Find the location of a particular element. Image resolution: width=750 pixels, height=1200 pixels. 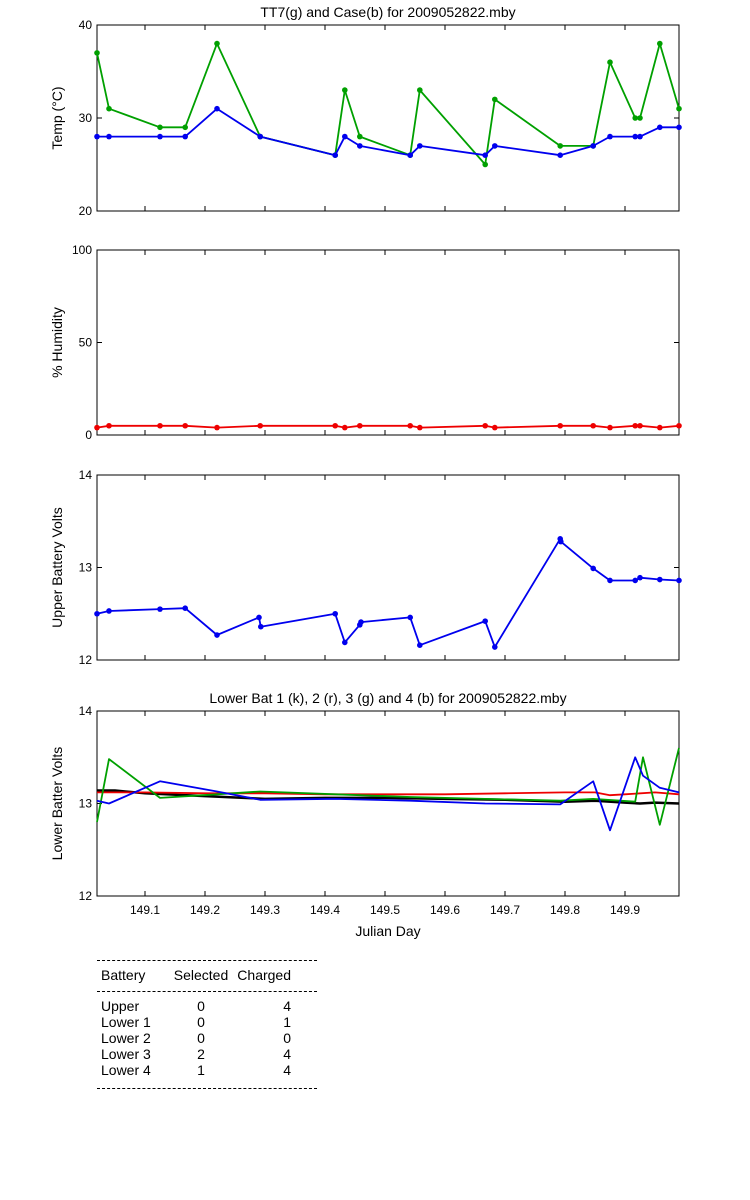

row-battery: Lower 1 is located at coordinates (126, 1022).